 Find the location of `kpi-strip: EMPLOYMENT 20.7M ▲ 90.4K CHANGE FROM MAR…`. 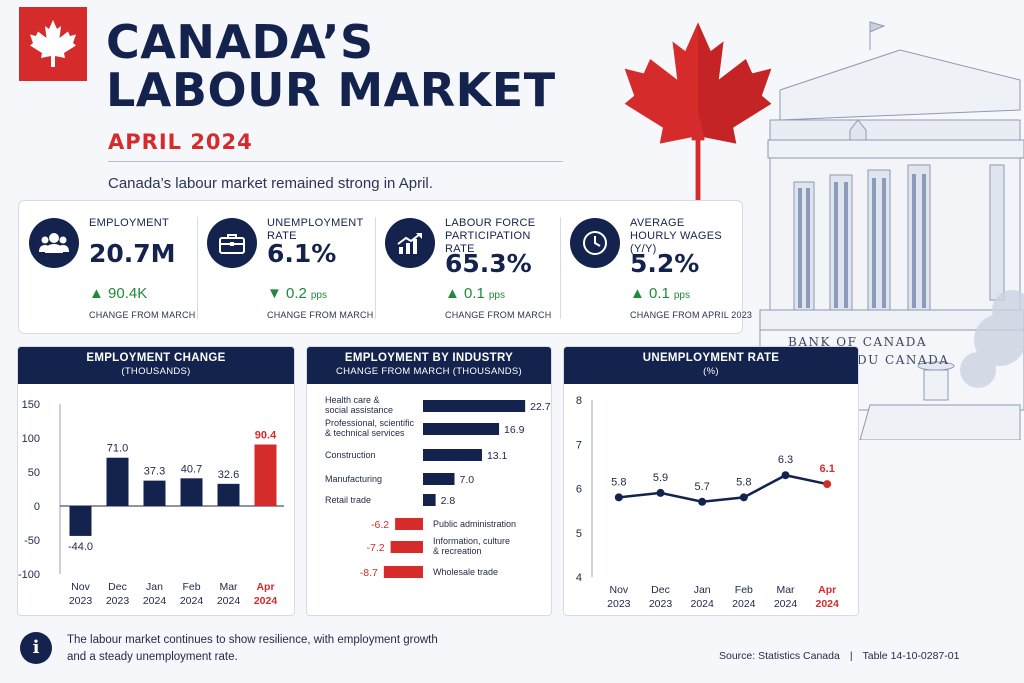

kpi-strip: EMPLOYMENT 20.7M ▲ 90.4K CHANGE FROM MAR… is located at coordinates (385, 267).